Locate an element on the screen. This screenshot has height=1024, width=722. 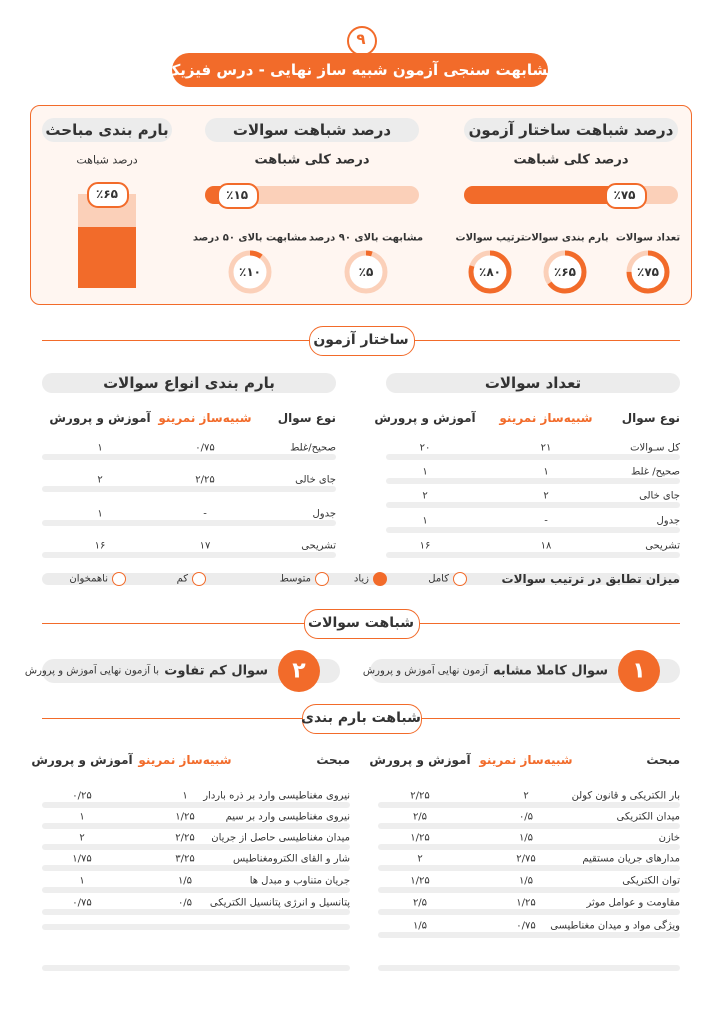
order-label: میزان تطابق در ترتیب سوالات is located at coordinates (590, 579).